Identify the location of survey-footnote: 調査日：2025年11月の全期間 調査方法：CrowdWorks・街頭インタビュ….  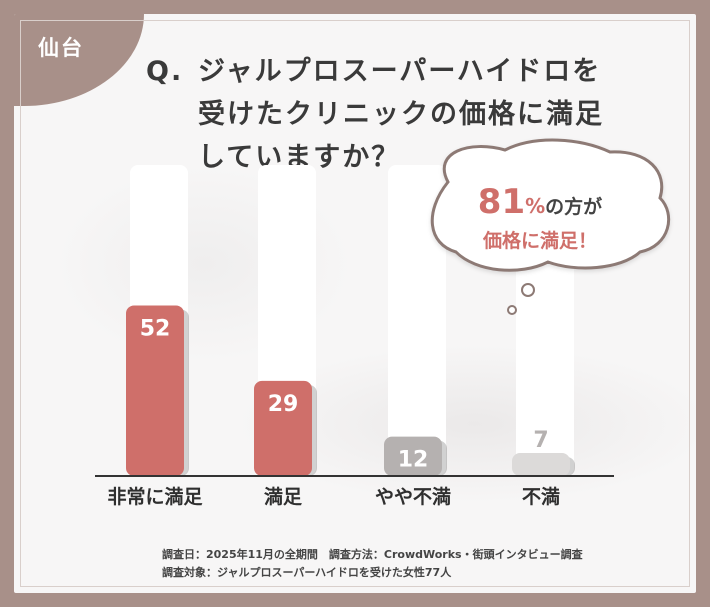
(372, 564).